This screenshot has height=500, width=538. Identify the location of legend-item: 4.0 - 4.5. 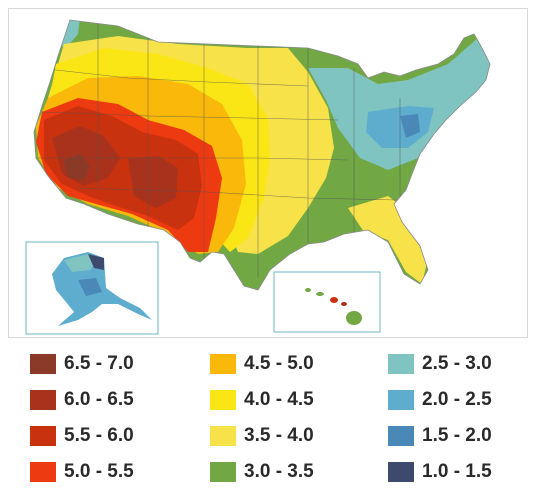
(262, 400).